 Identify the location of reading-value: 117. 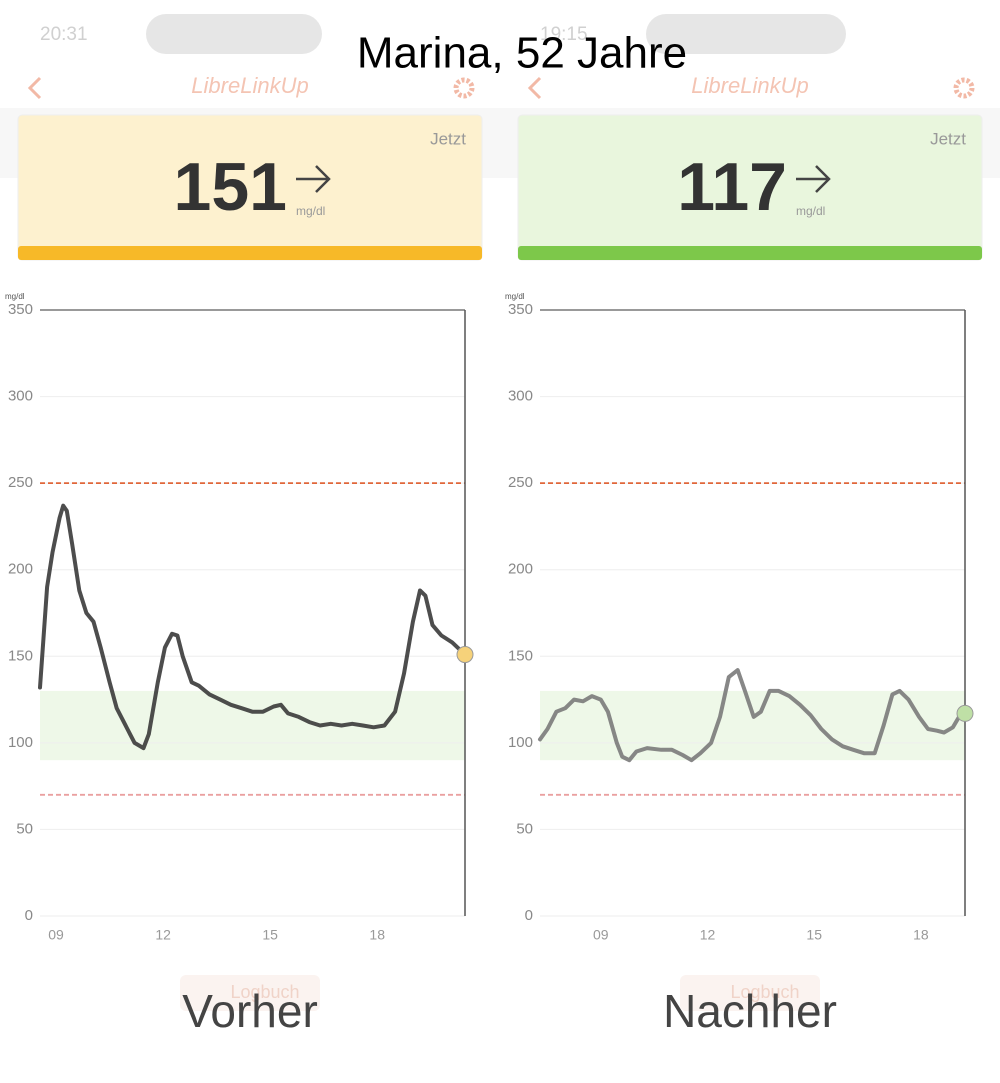
(732, 187).